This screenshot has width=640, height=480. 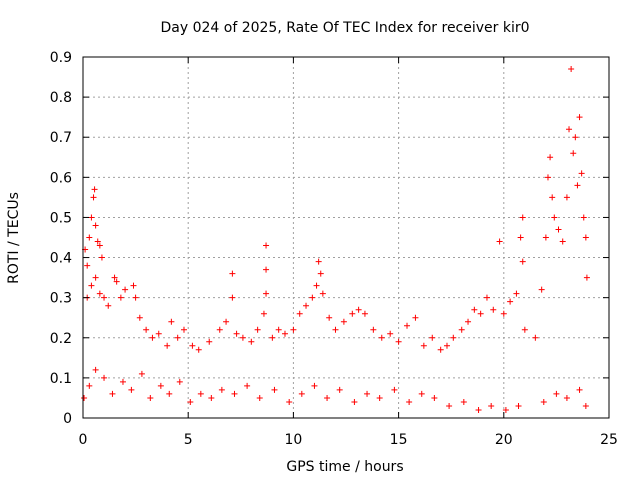 What do you see at coordinates (83, 440) in the screenshot?
I see `x-tick-label: 0` at bounding box center [83, 440].